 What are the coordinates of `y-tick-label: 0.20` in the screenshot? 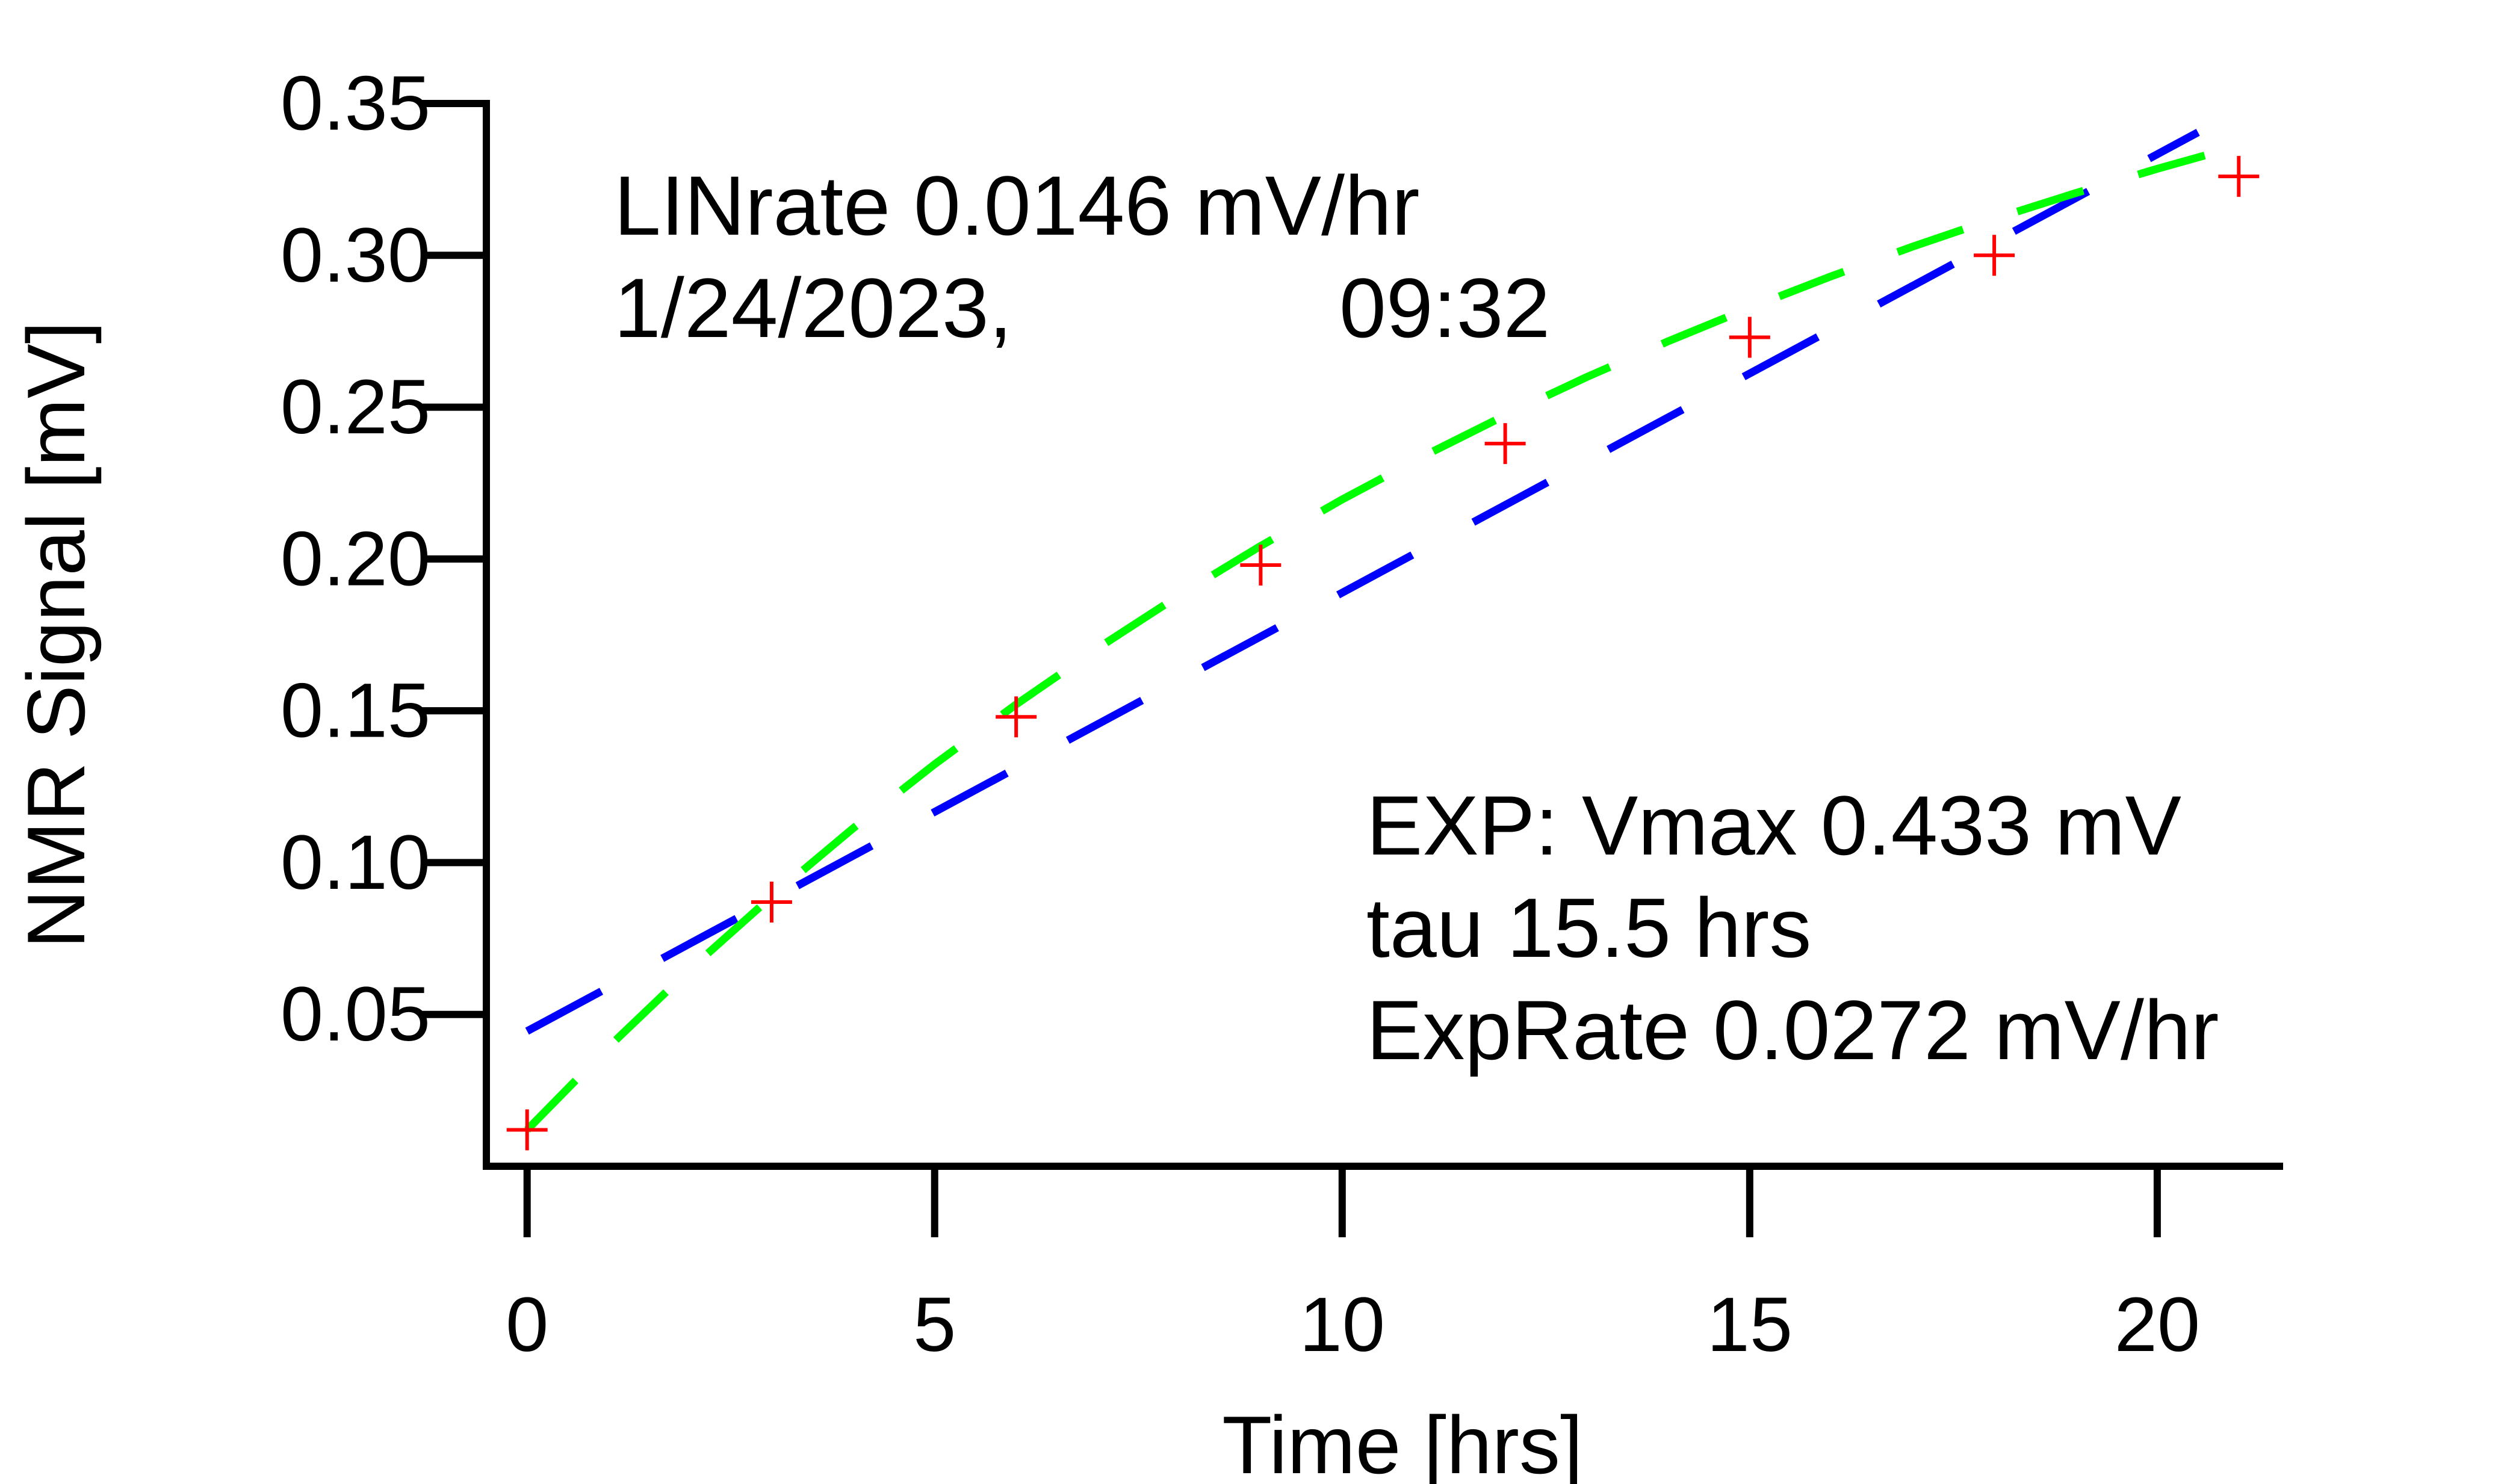 It's located at (355, 559).